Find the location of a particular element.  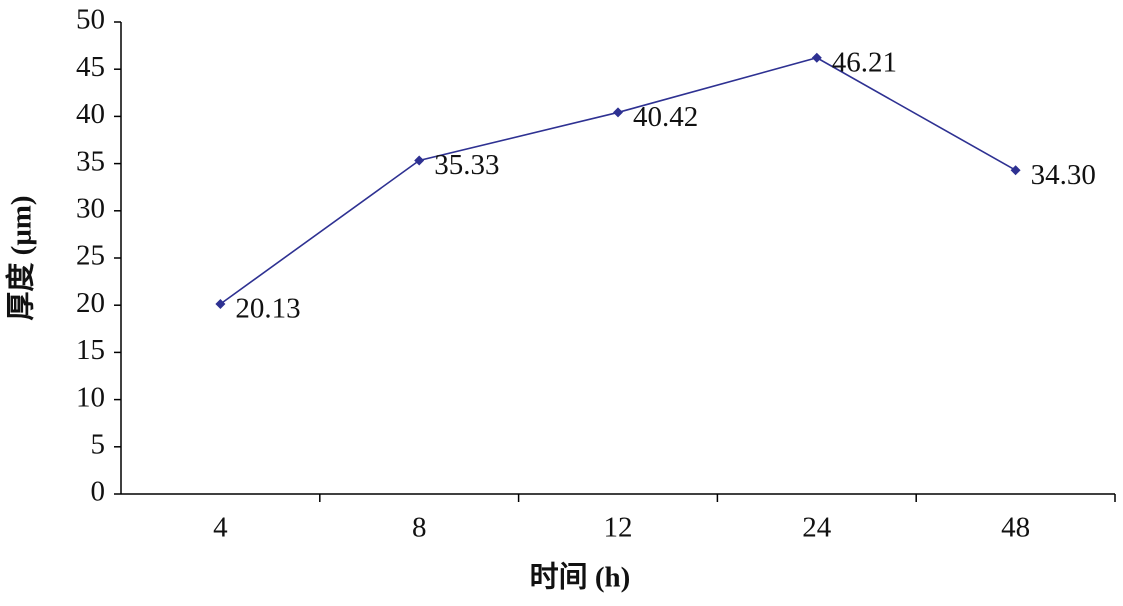

data-label: 46.21 is located at coordinates (864, 62).